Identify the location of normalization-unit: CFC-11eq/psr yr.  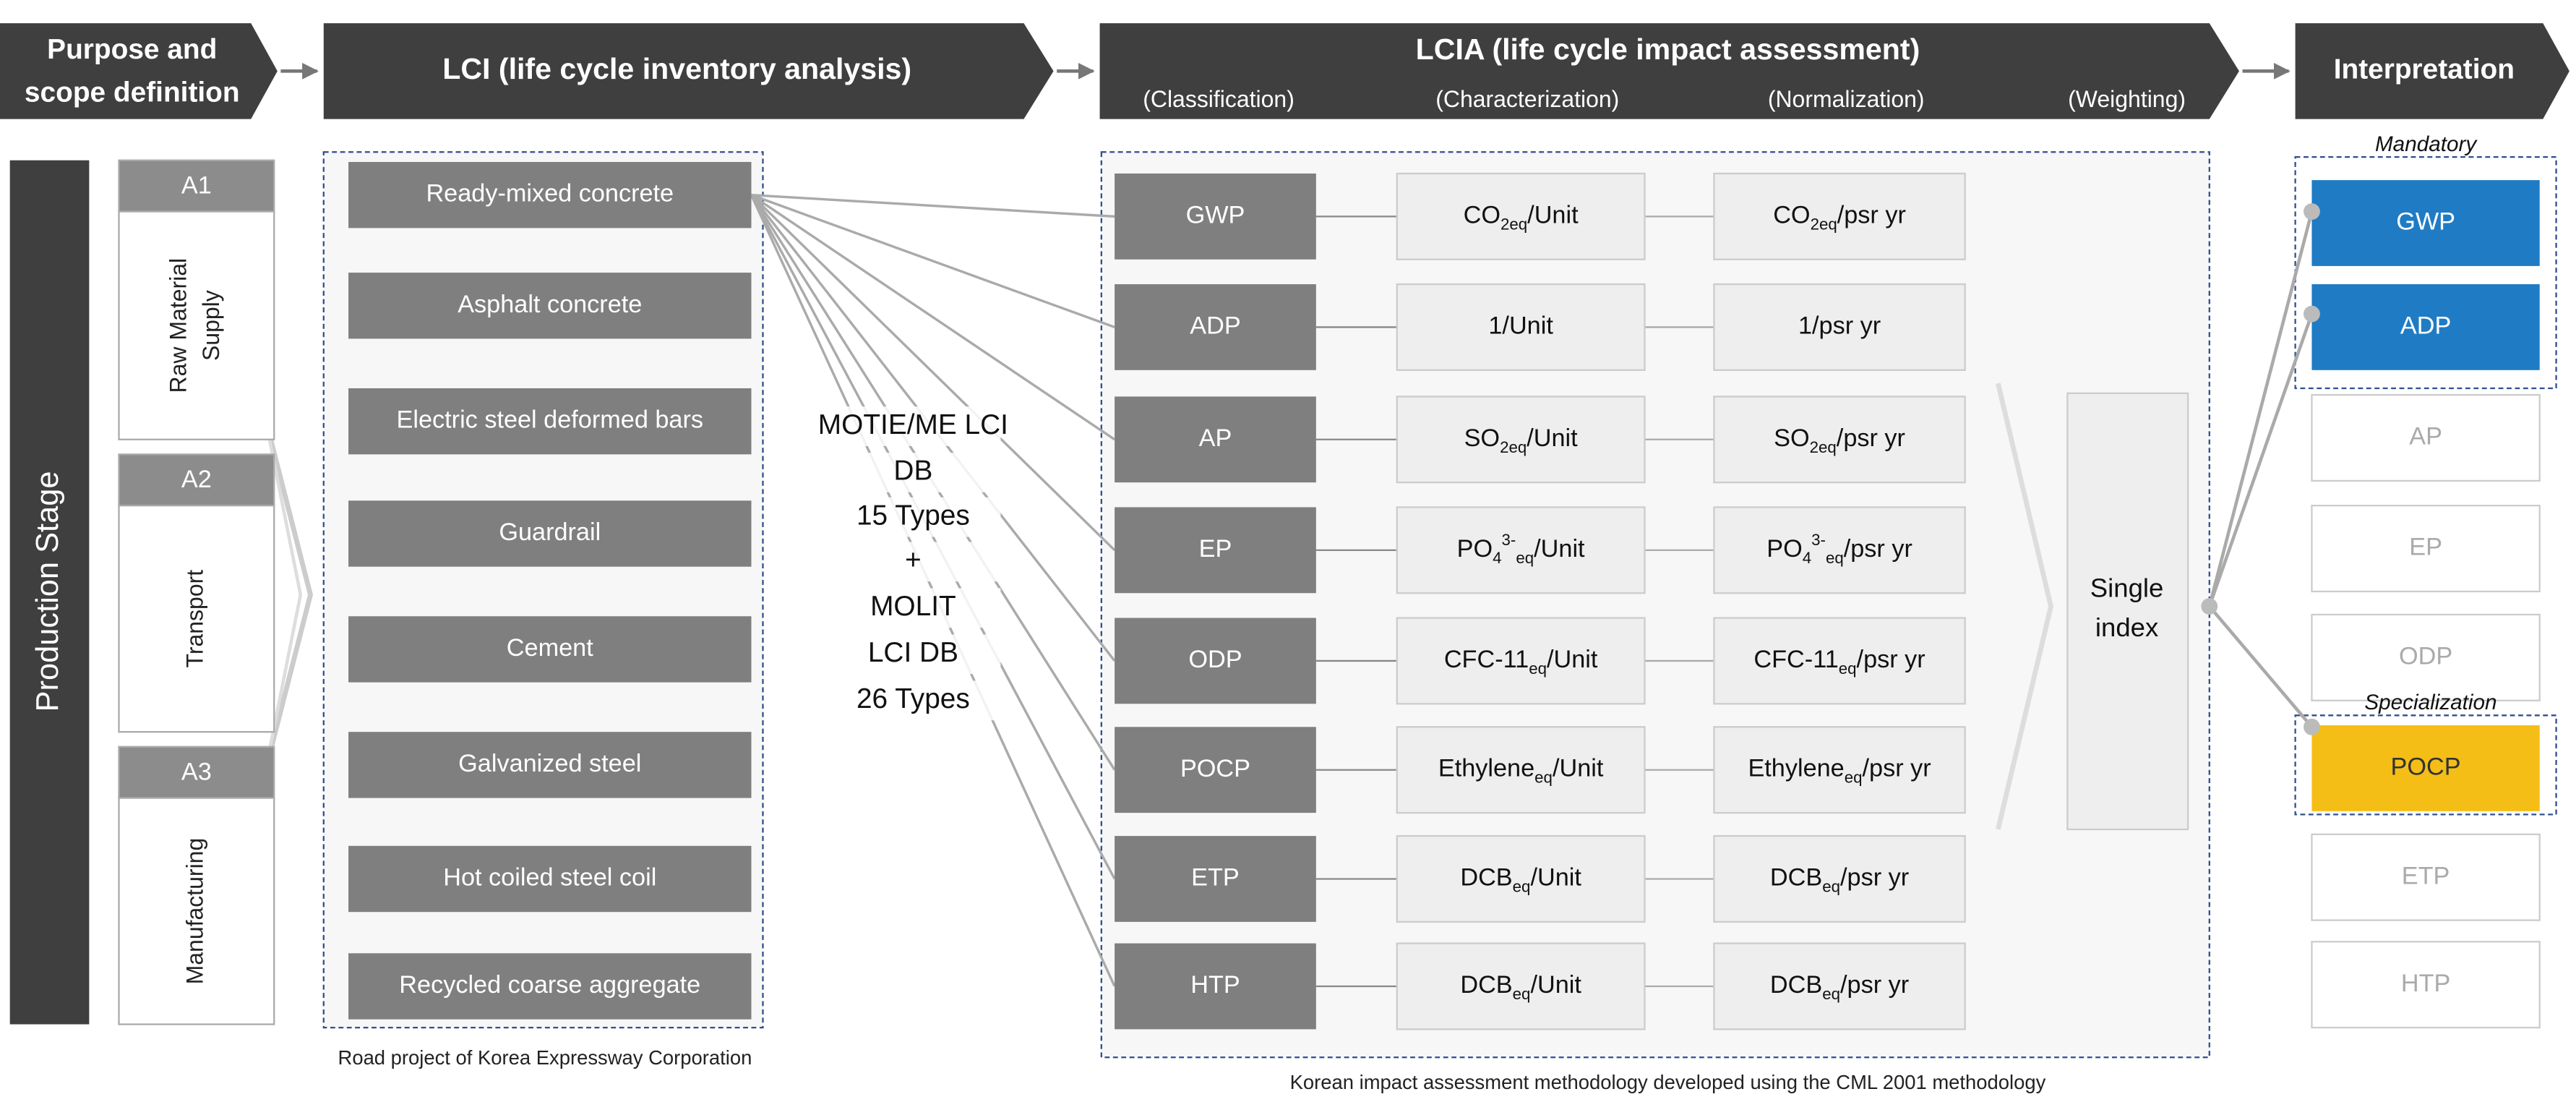
(1839, 662).